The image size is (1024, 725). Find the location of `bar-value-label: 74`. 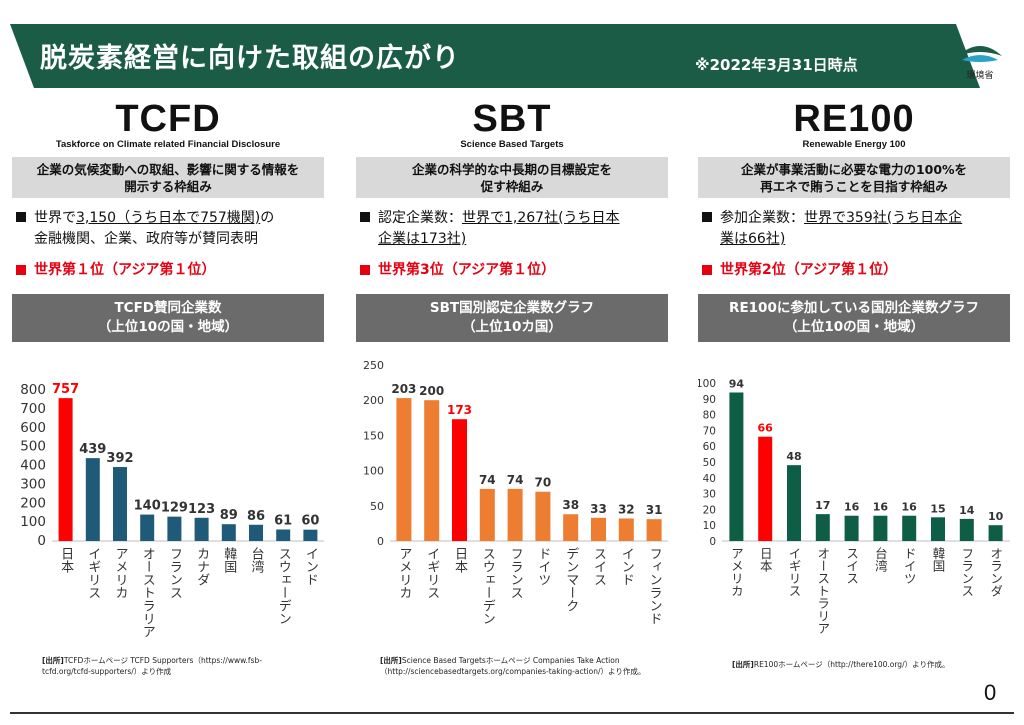

bar-value-label: 74 is located at coordinates (515, 480).